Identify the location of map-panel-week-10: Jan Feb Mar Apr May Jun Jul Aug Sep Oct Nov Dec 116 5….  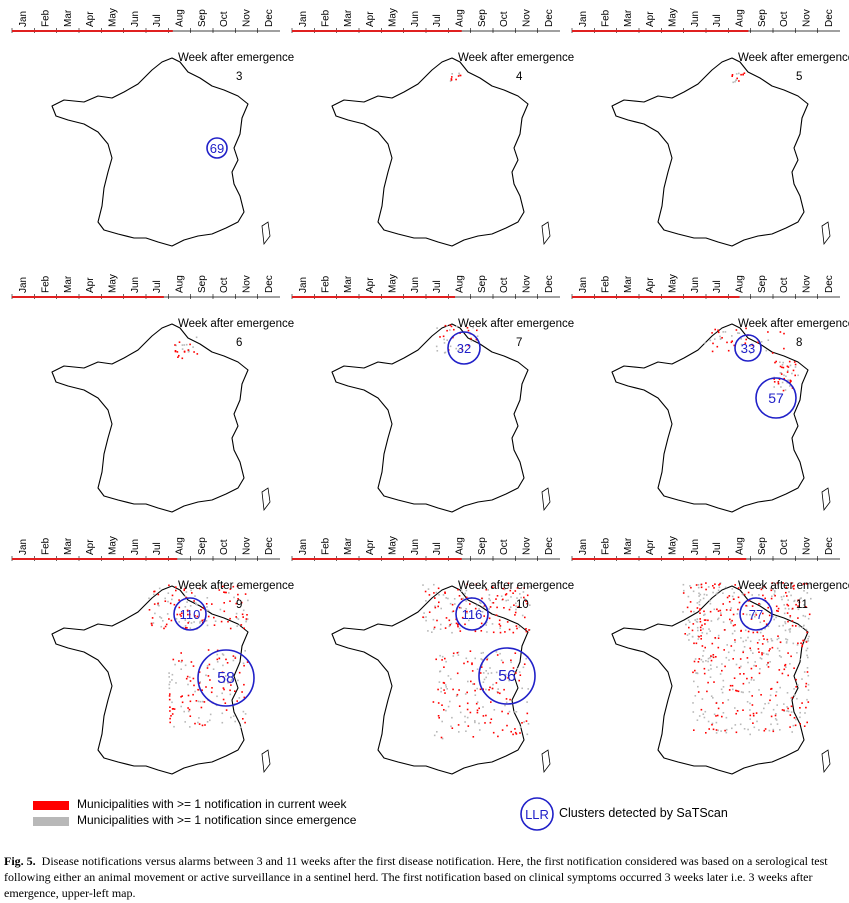
(432, 659).